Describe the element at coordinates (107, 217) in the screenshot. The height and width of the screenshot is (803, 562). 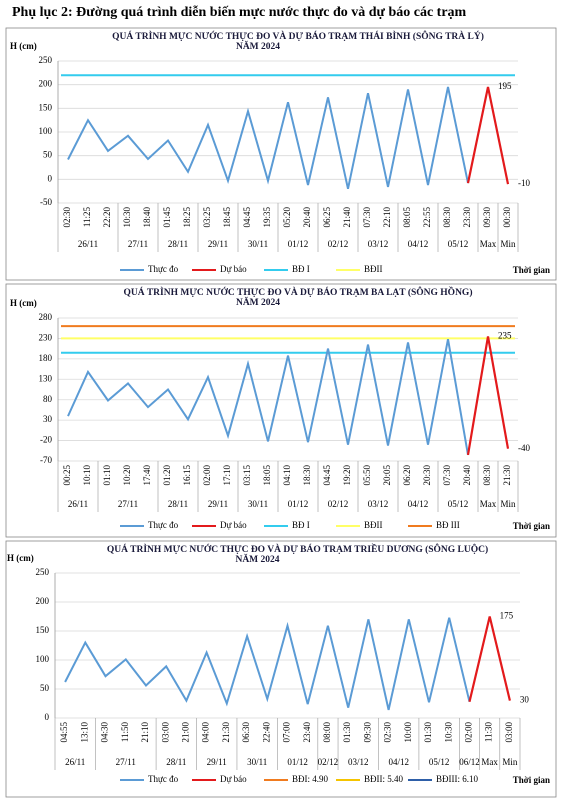
I see `x-tick-label: 22:20` at that location.